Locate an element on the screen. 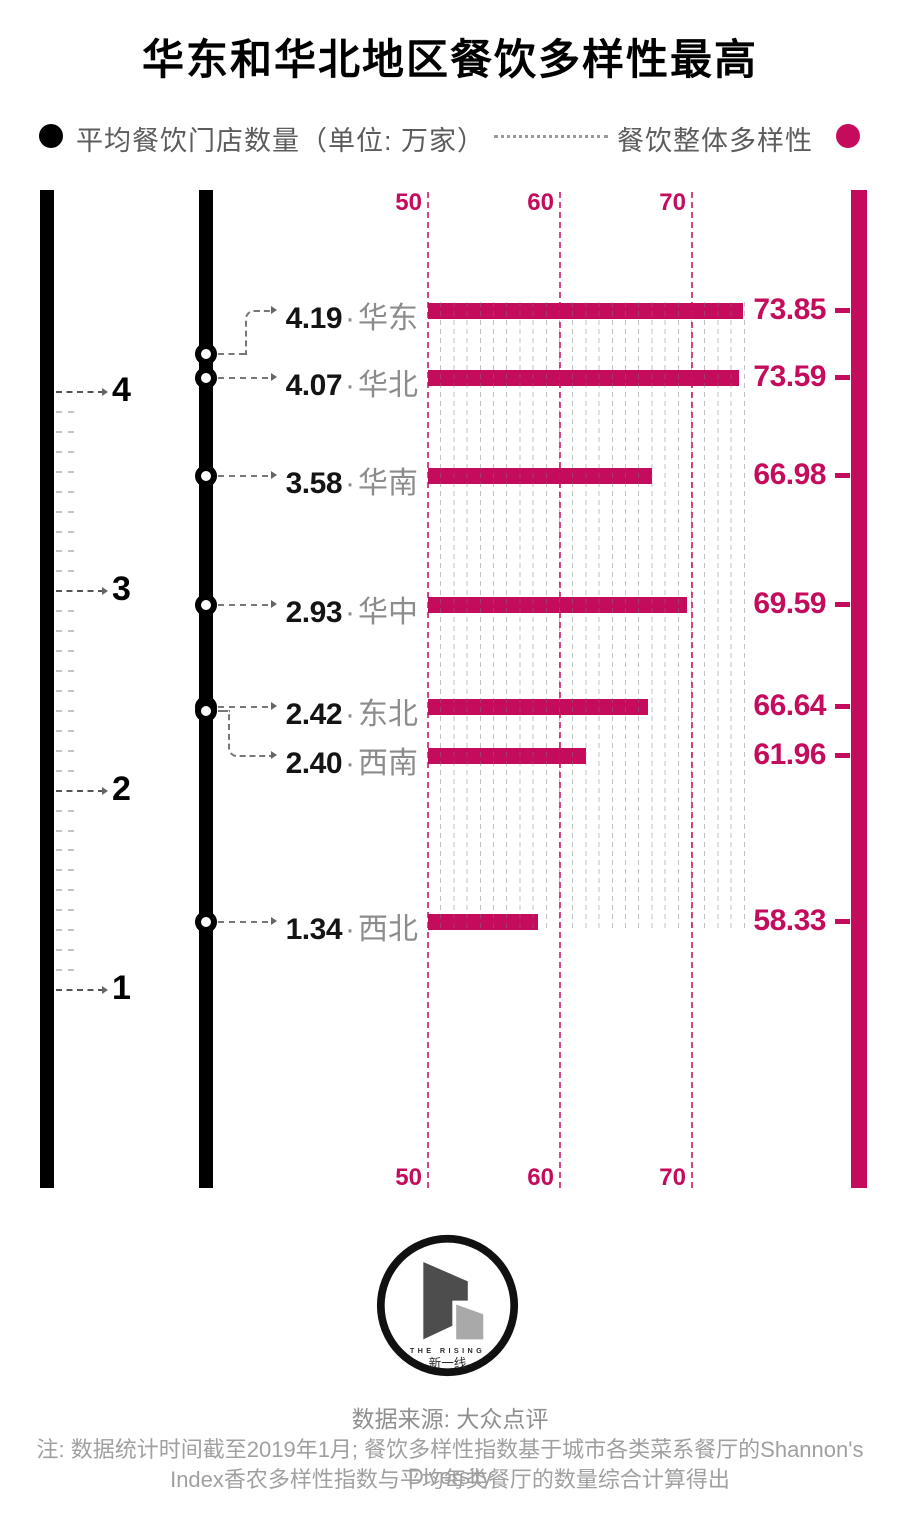 The image size is (900, 1520). store-tick-label: 4 is located at coordinates (121, 390).